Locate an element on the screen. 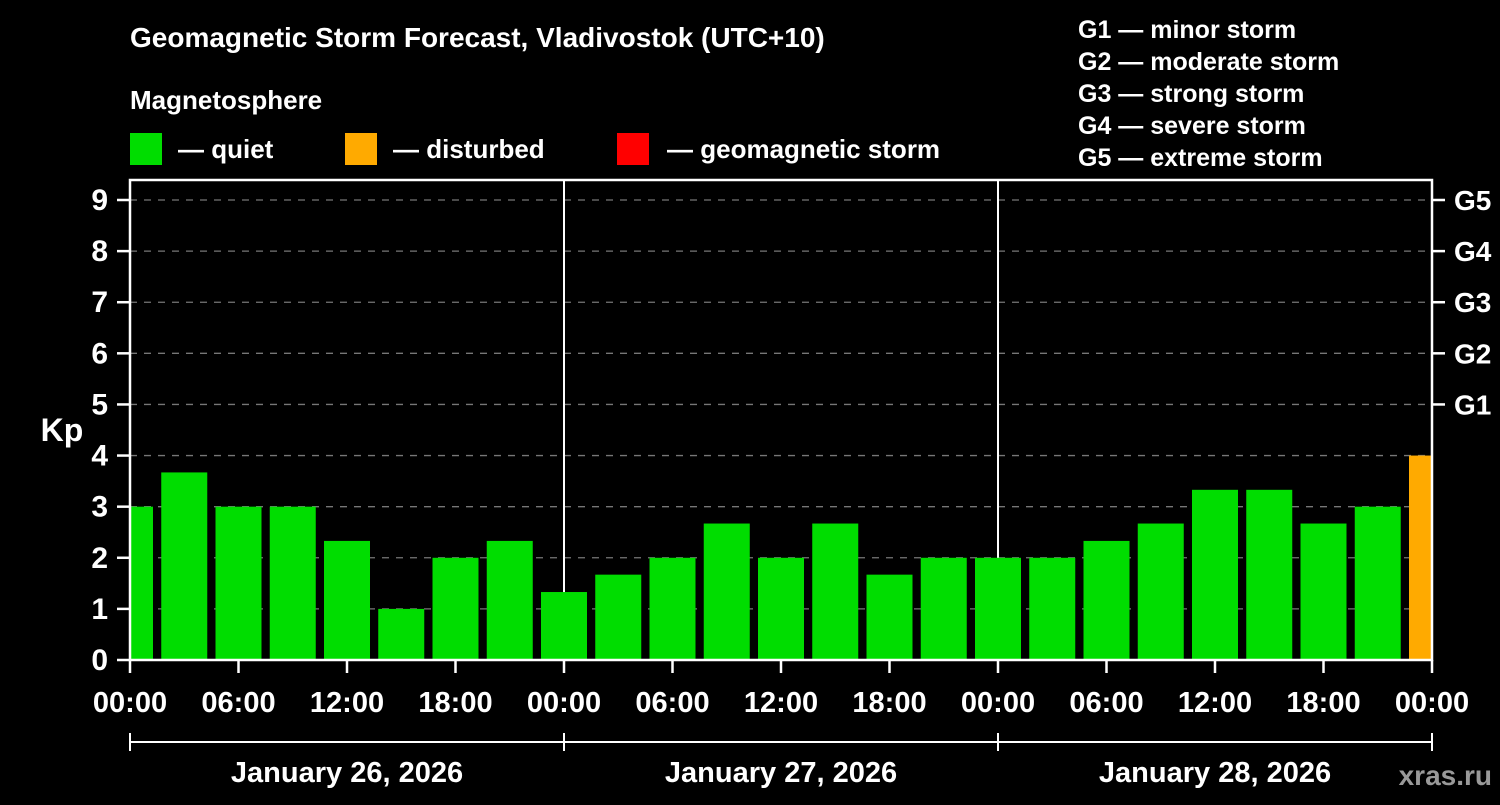  date-label: January 27, 2026 is located at coordinates (781, 773).